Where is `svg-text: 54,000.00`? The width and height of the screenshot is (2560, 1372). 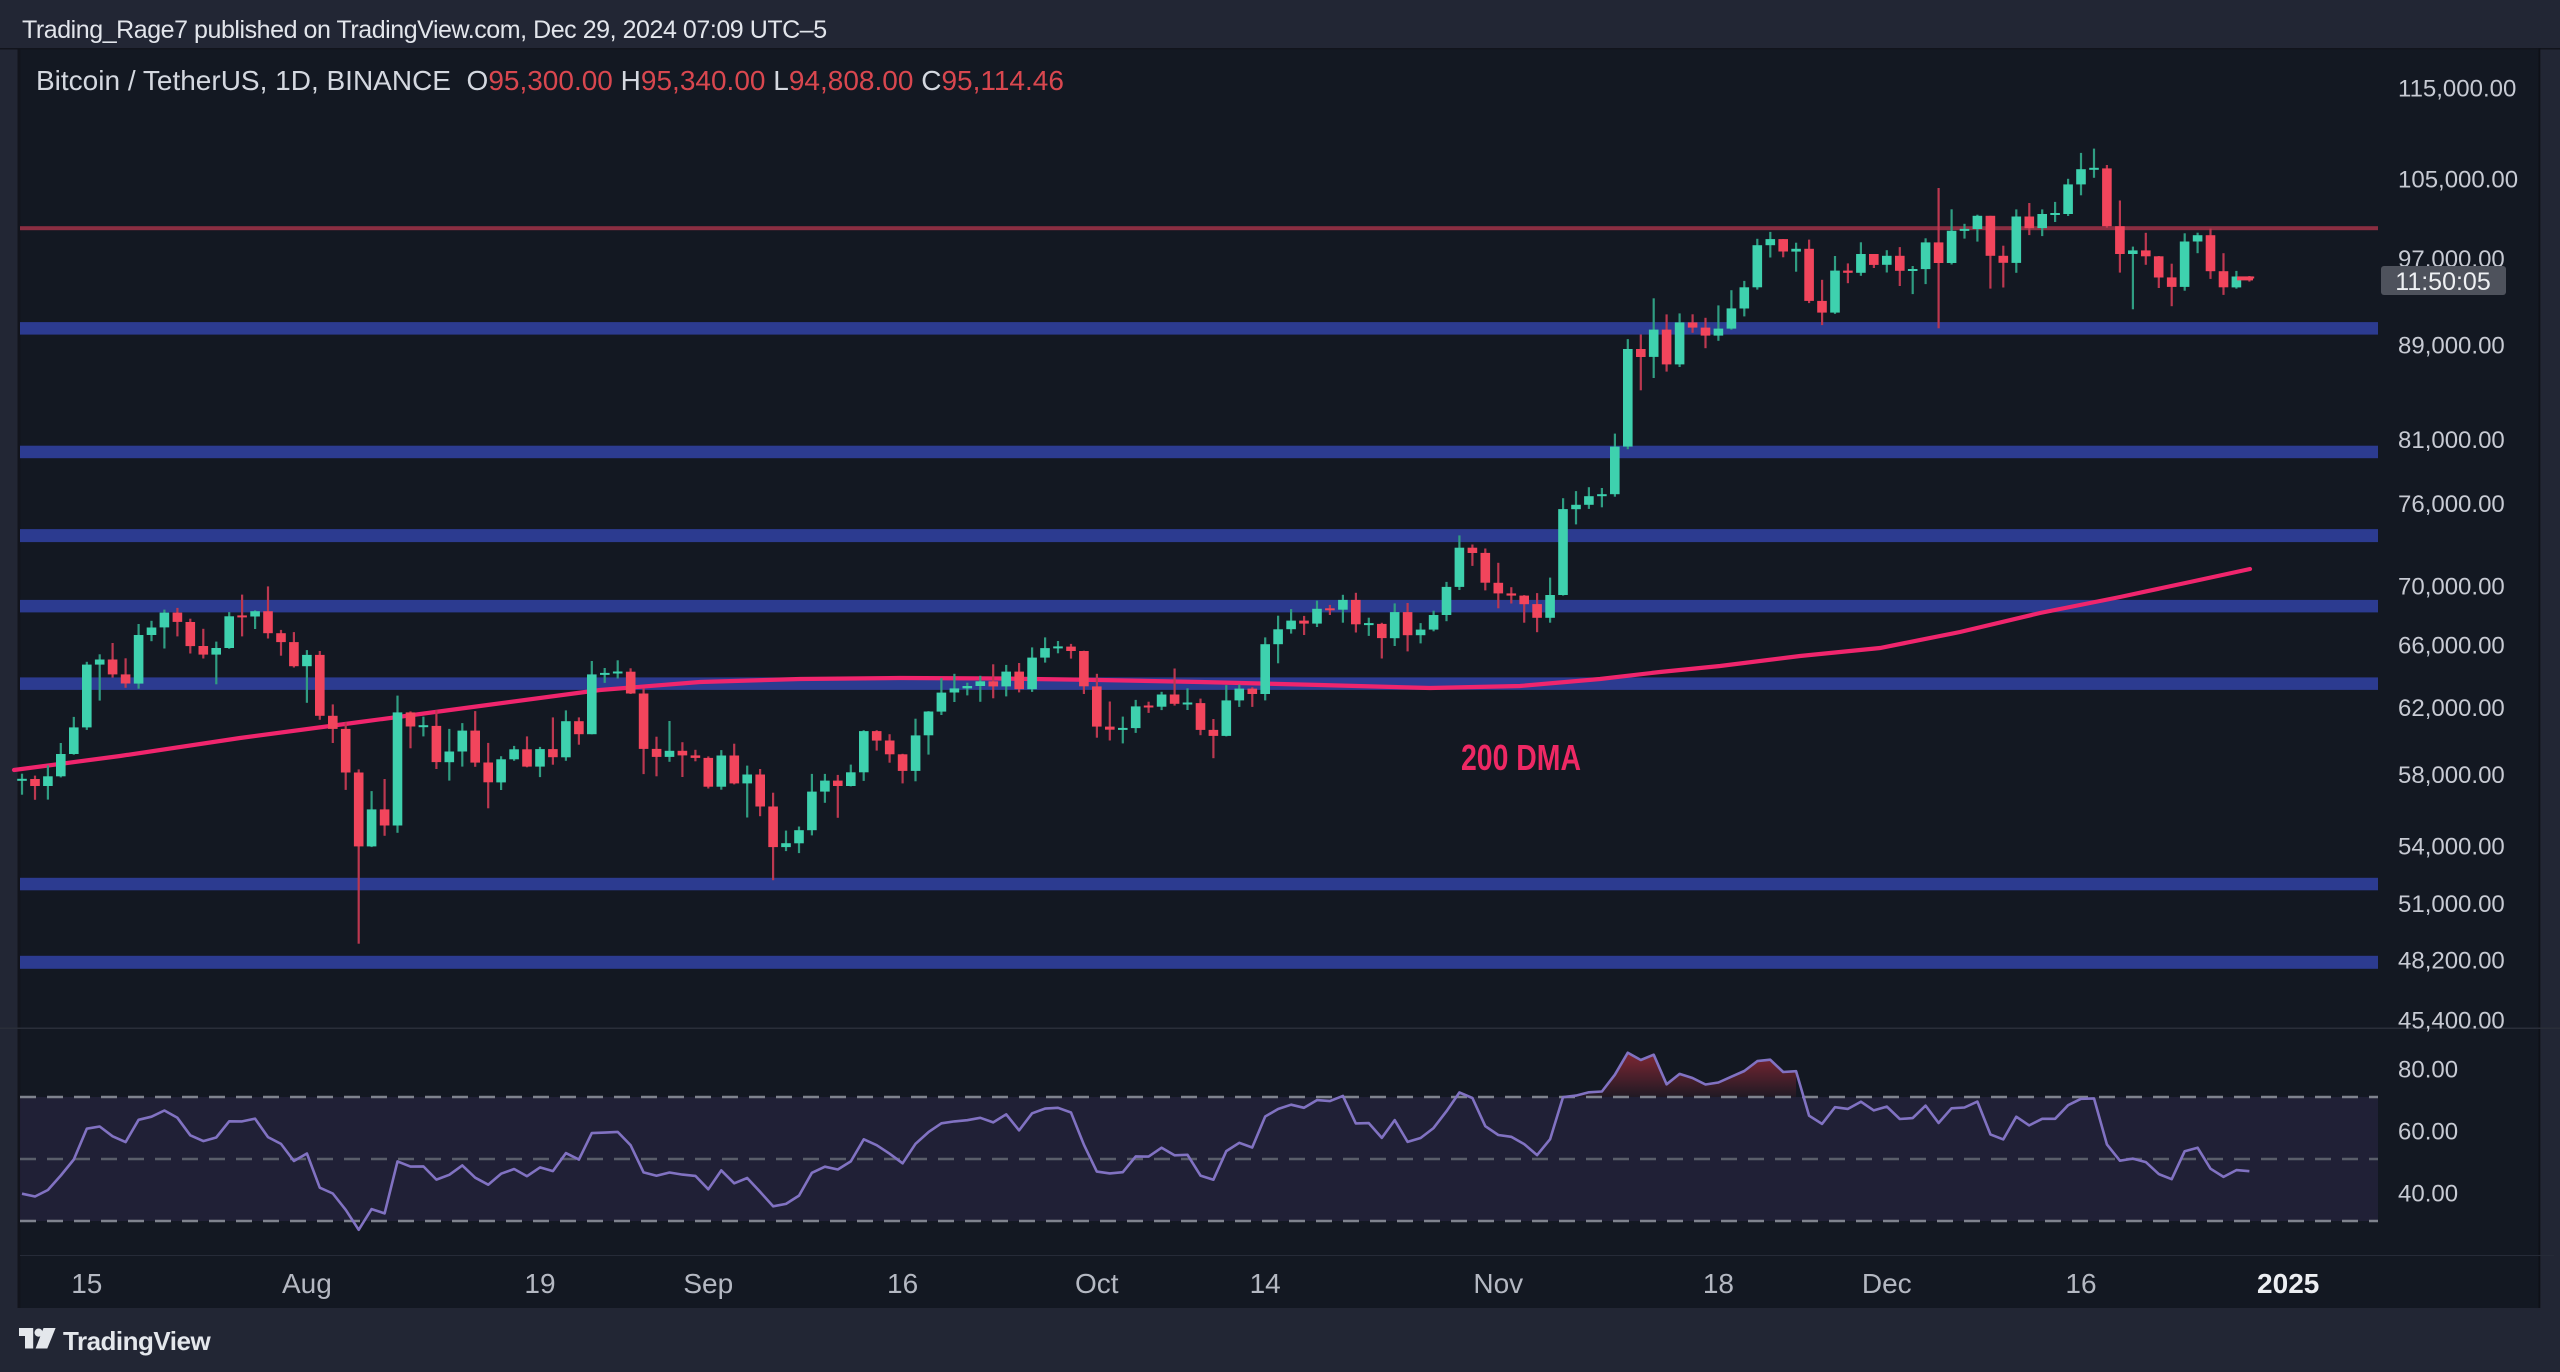
svg-text: 54,000.00 is located at coordinates (2451, 847).